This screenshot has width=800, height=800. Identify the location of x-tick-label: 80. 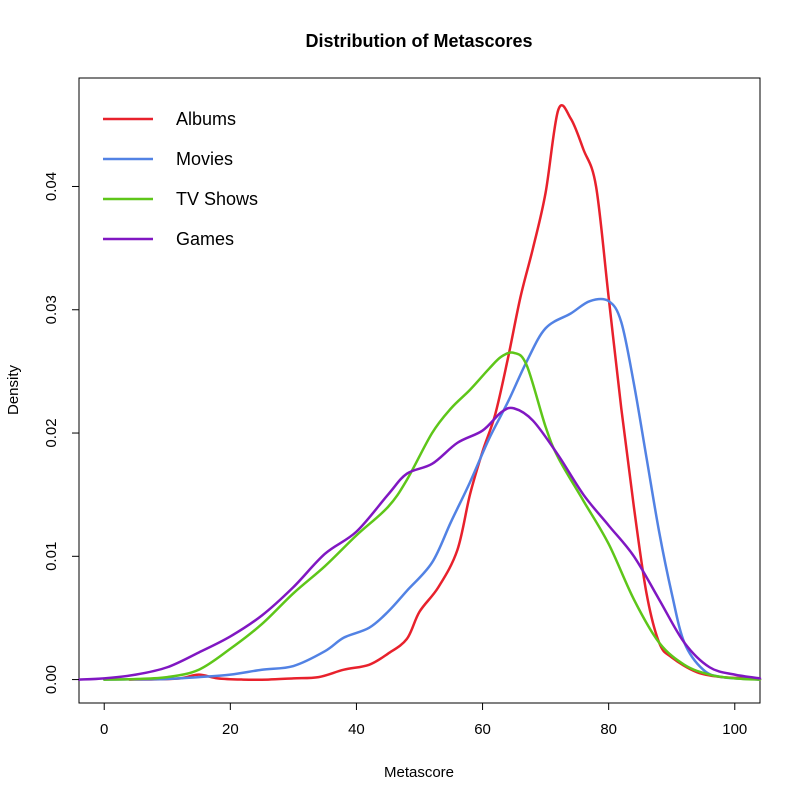
(608, 729).